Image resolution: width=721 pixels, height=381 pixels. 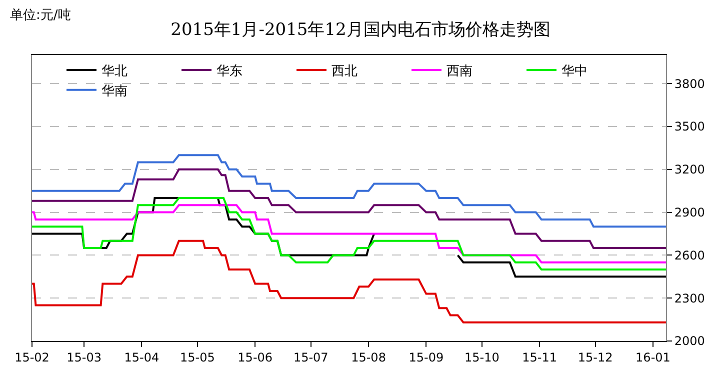 What do you see at coordinates (345, 72) in the screenshot?
I see `legend-label: 西北` at bounding box center [345, 72].